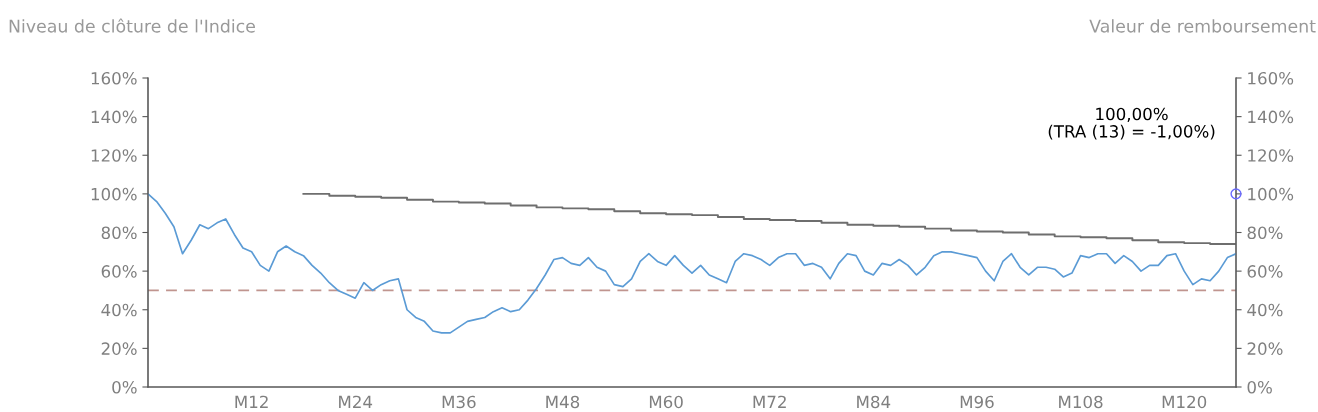  Describe the element at coordinates (1202, 26) in the screenshot. I see `y2-axis-title: Valeur de remboursement` at that location.